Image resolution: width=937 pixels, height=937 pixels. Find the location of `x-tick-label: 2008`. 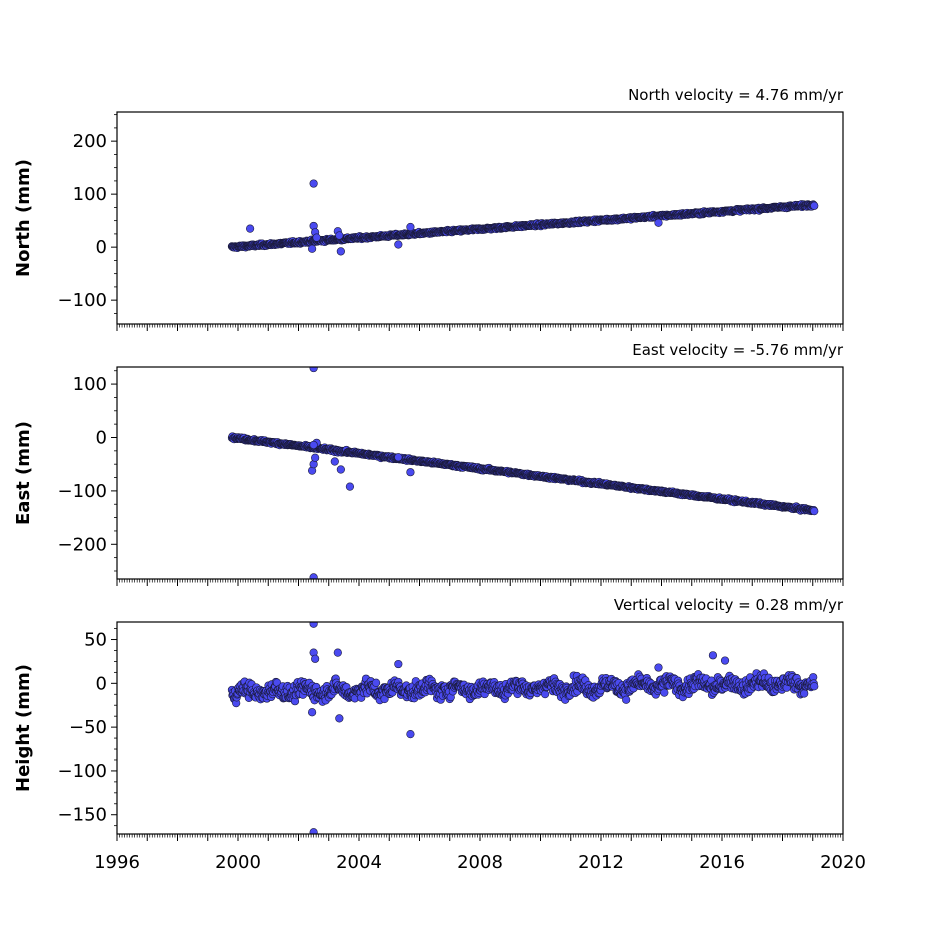

x-tick-label: 2008 is located at coordinates (480, 862).